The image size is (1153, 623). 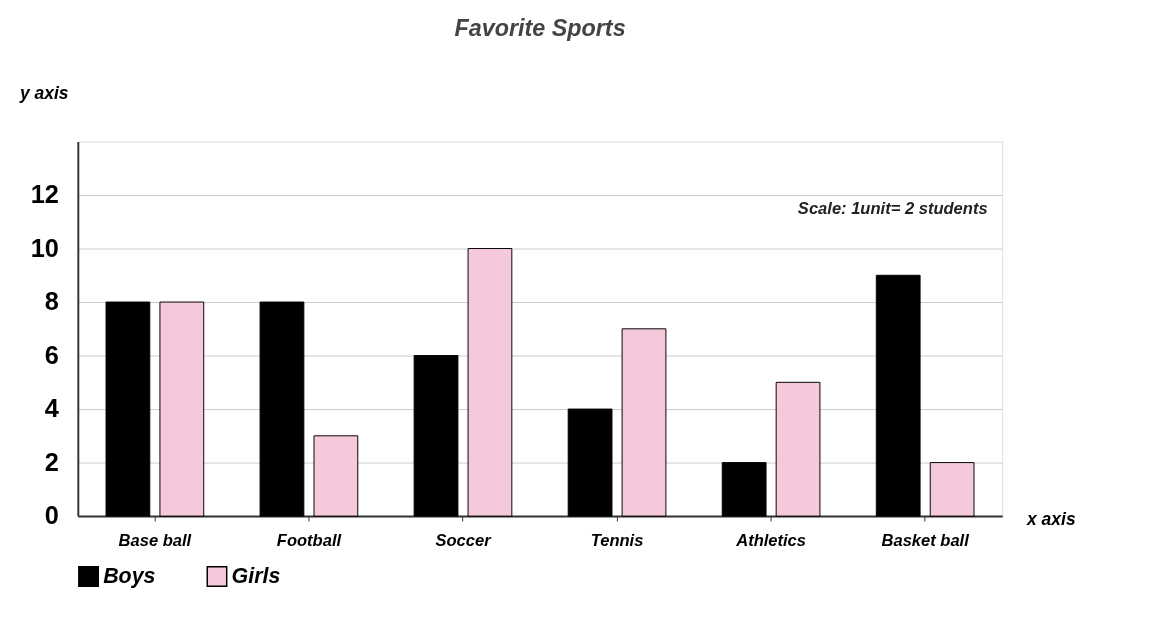 What do you see at coordinates (51, 515) in the screenshot?
I see `y-tick-label: 0` at bounding box center [51, 515].